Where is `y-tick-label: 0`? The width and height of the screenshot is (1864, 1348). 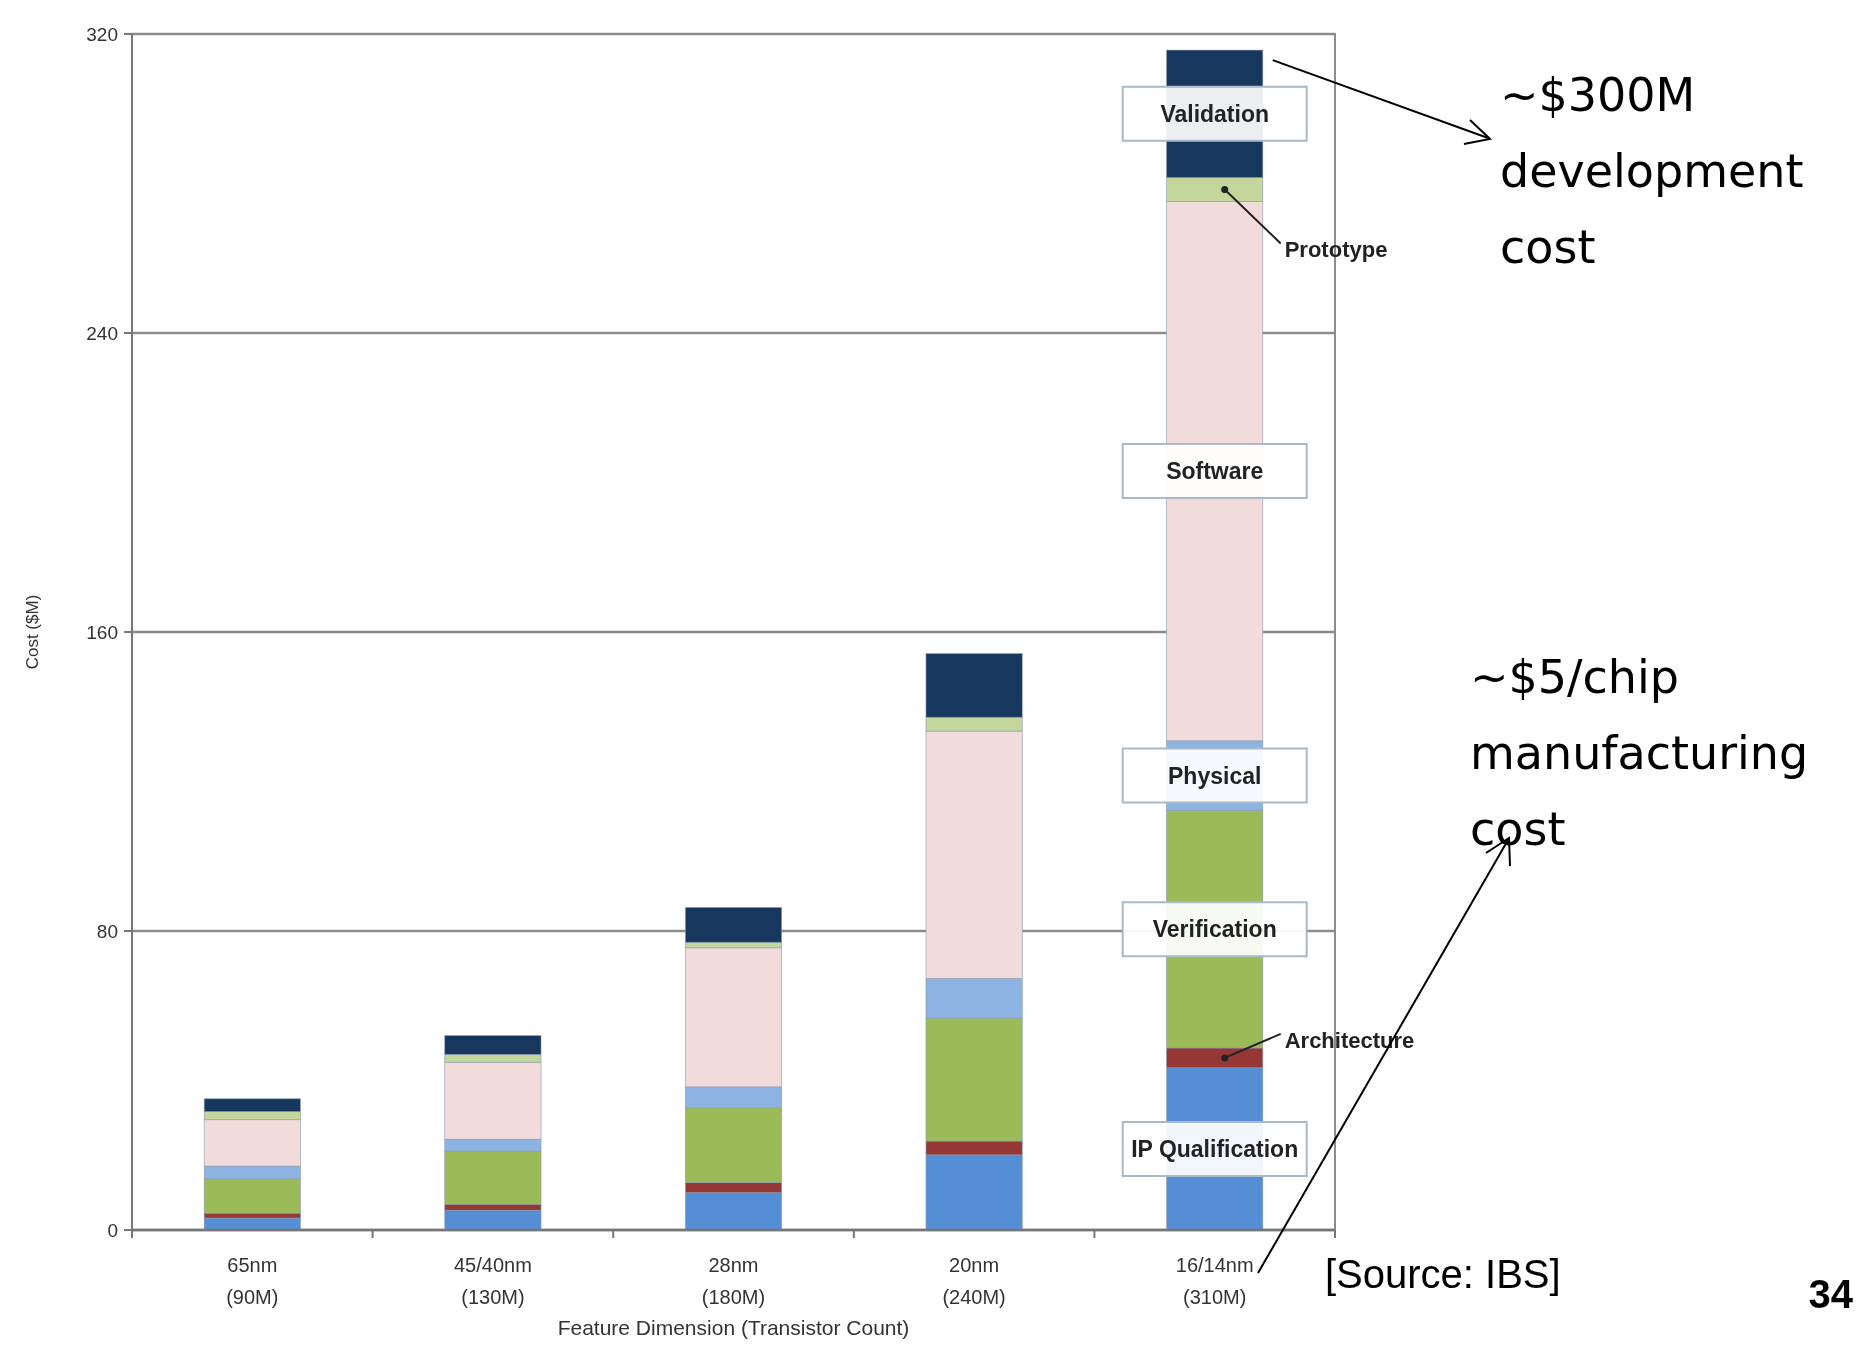 y-tick-label: 0 is located at coordinates (112, 1230).